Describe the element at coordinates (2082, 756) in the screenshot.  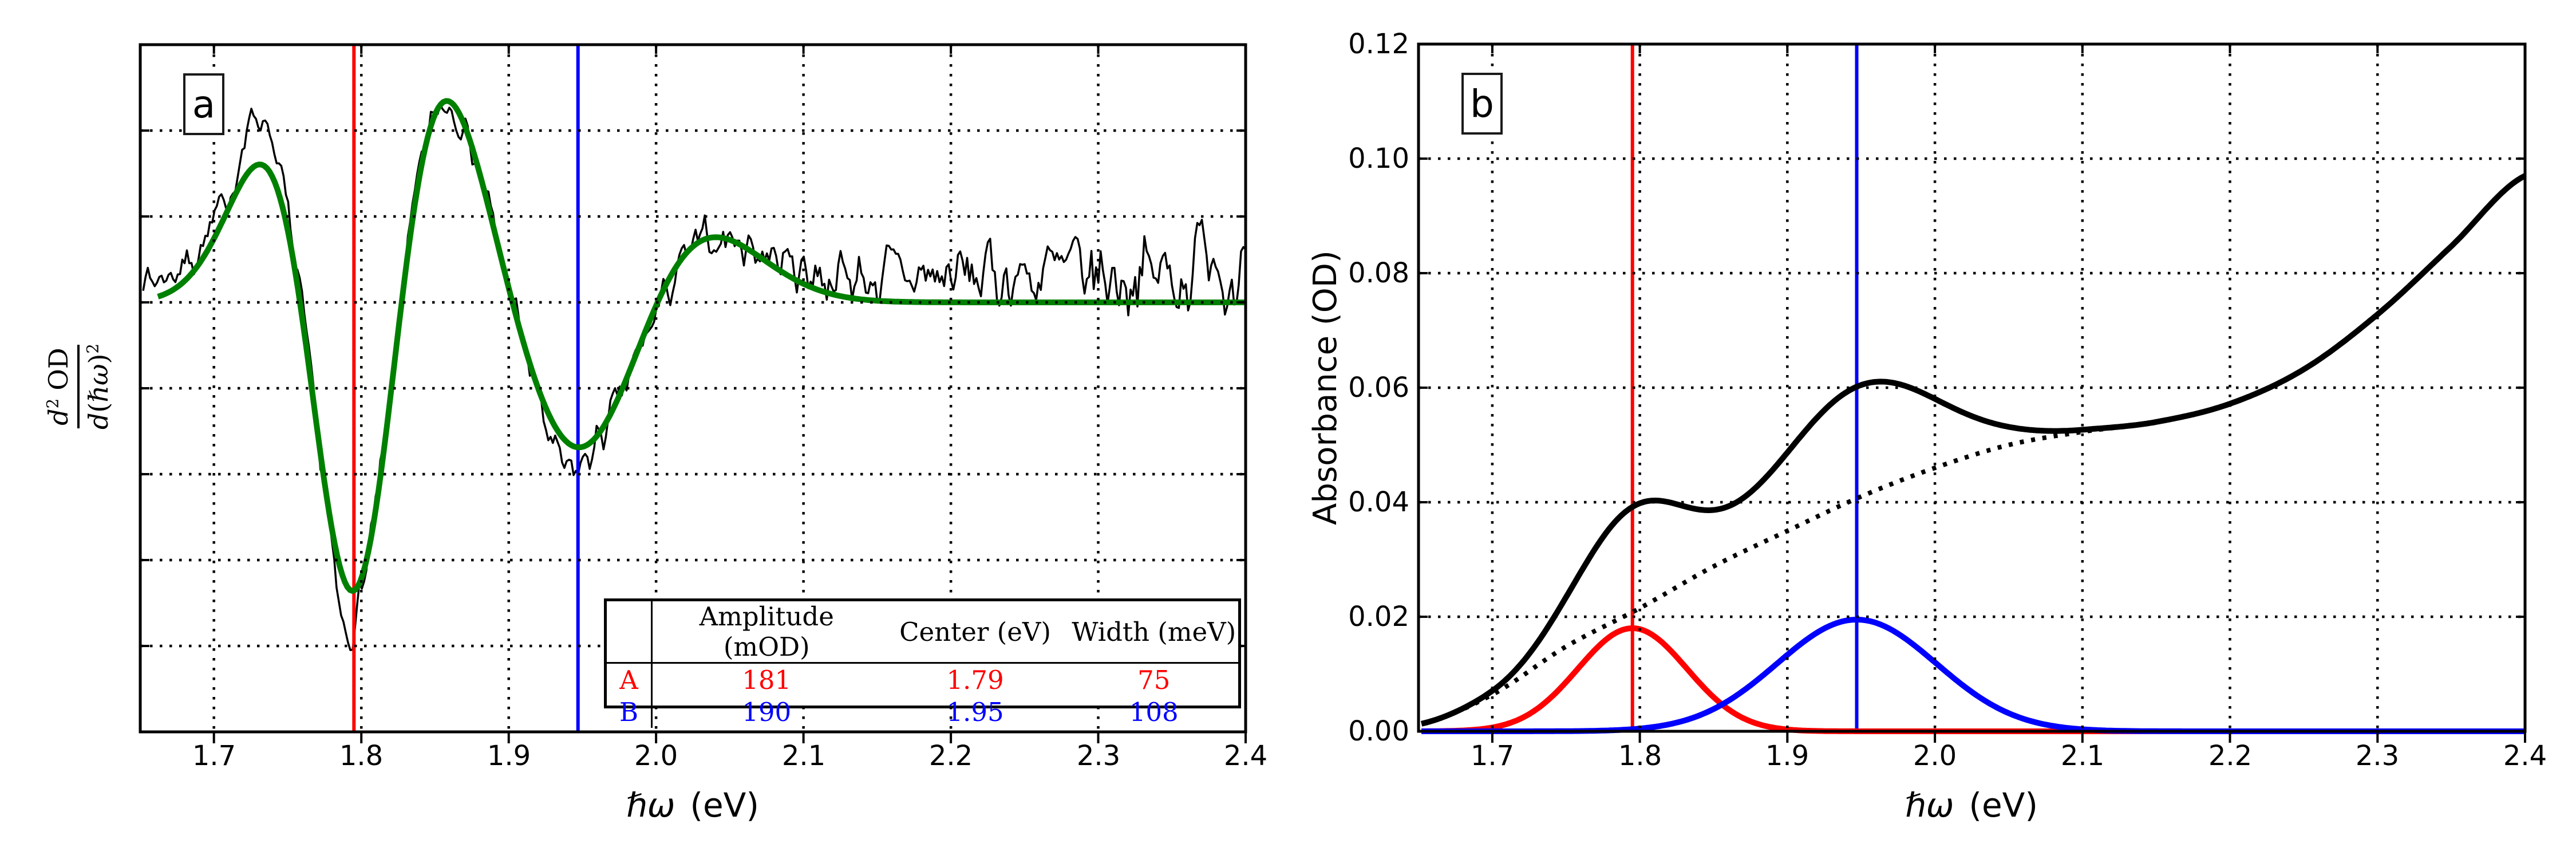
I see `panel-b-xtick-label-2.1: 2.1` at that location.